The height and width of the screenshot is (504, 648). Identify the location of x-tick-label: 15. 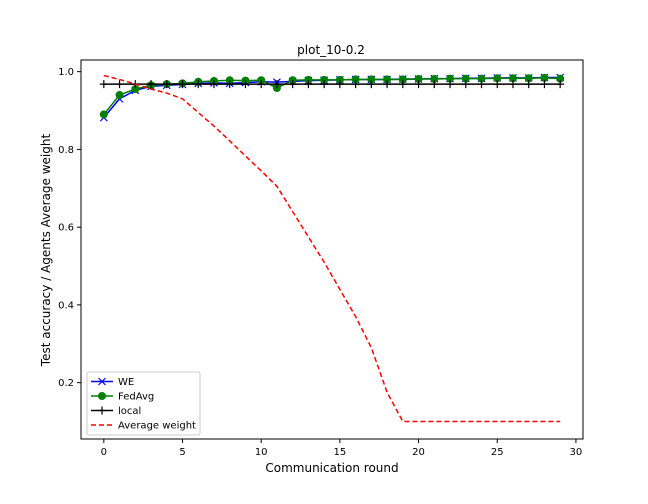
(340, 452).